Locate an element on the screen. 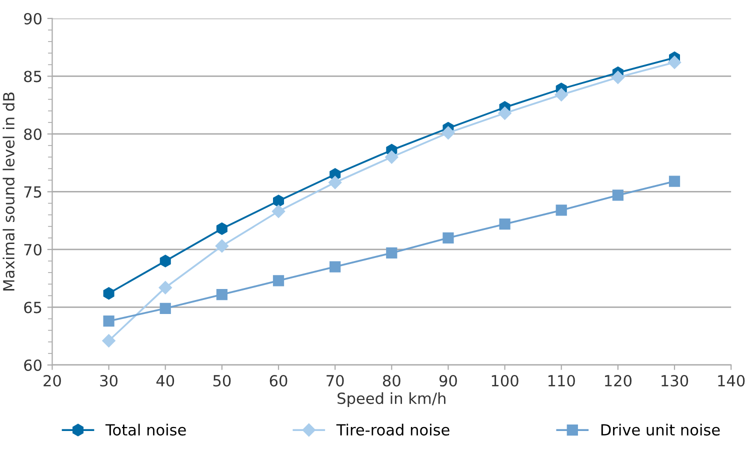  legend-label: Total noise is located at coordinates (145, 430).